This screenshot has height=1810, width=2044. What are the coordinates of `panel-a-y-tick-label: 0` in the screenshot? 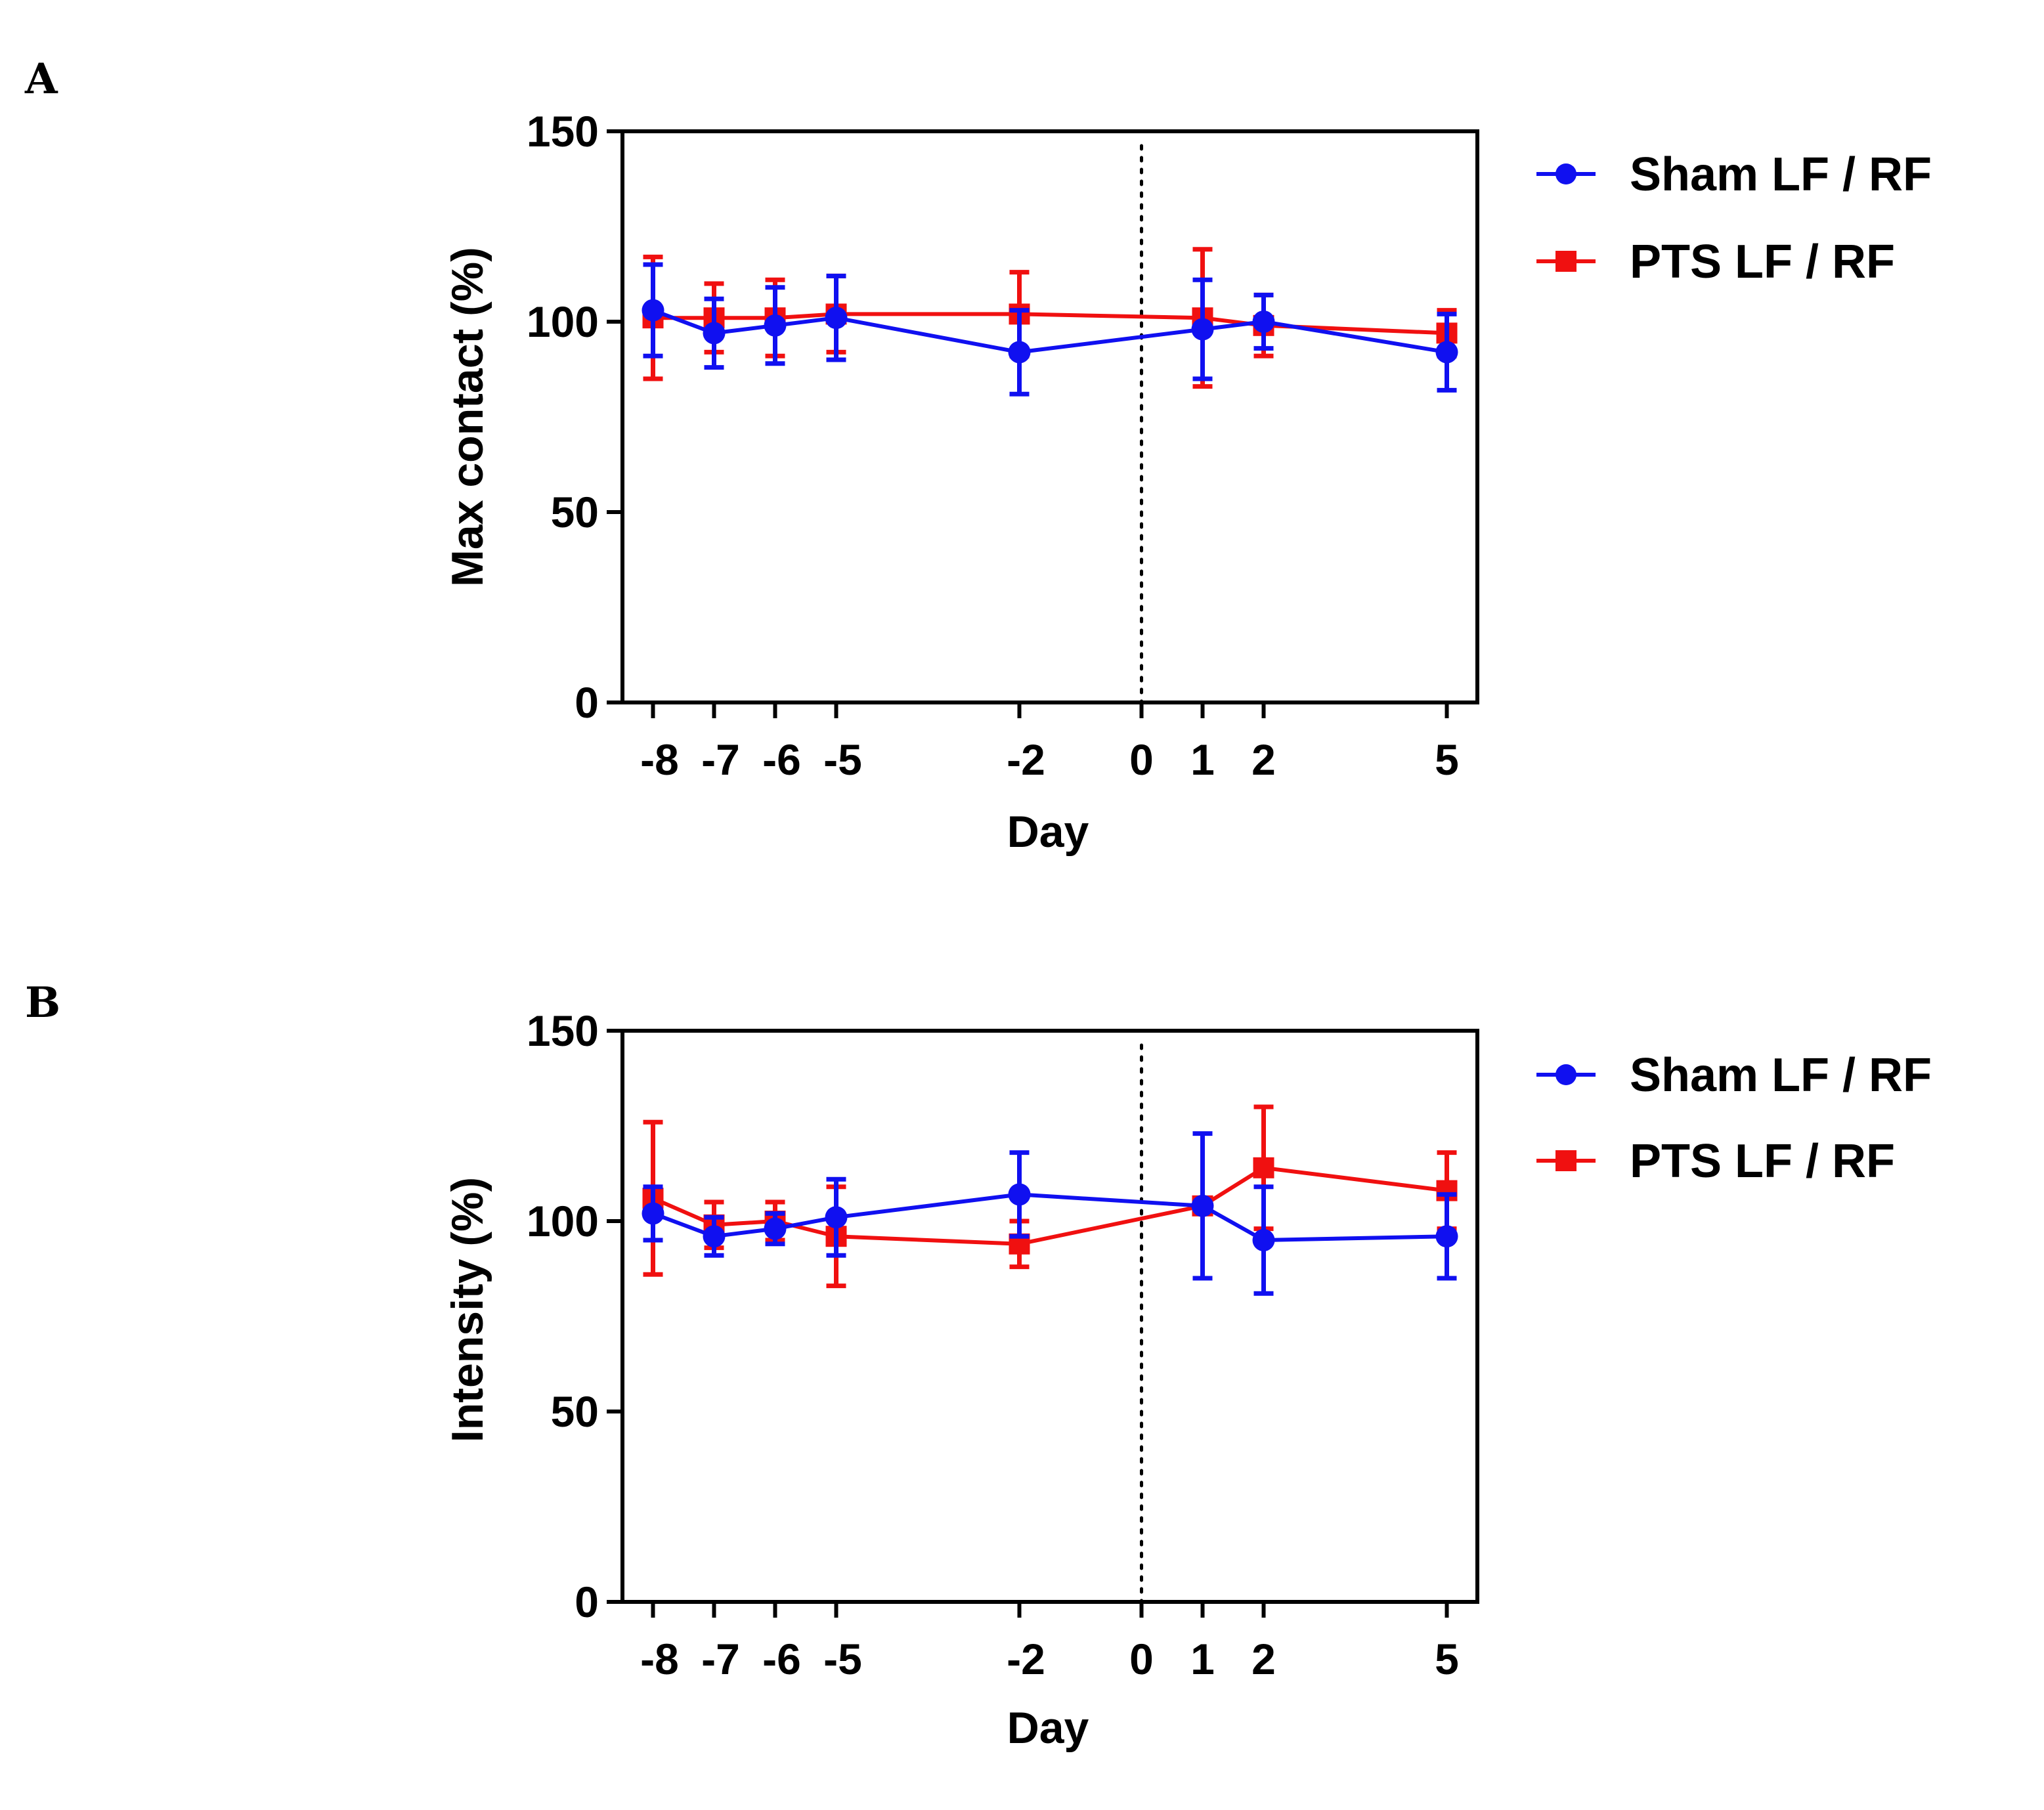 It's located at (587, 702).